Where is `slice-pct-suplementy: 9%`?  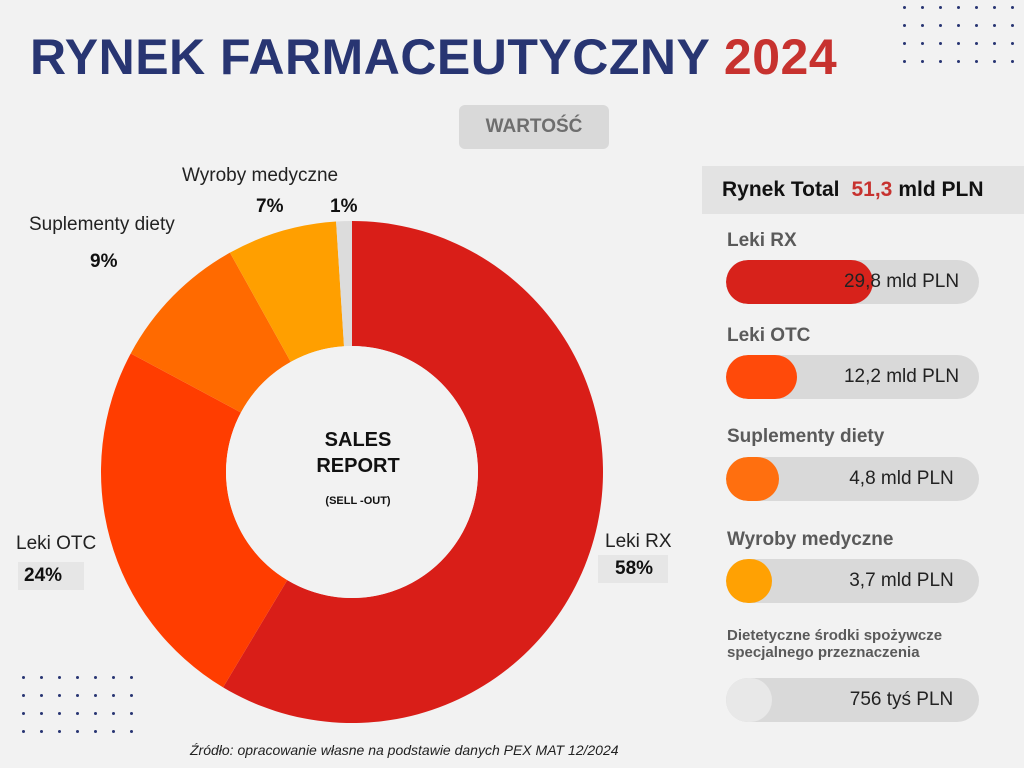
slice-pct-suplementy: 9% is located at coordinates (104, 261).